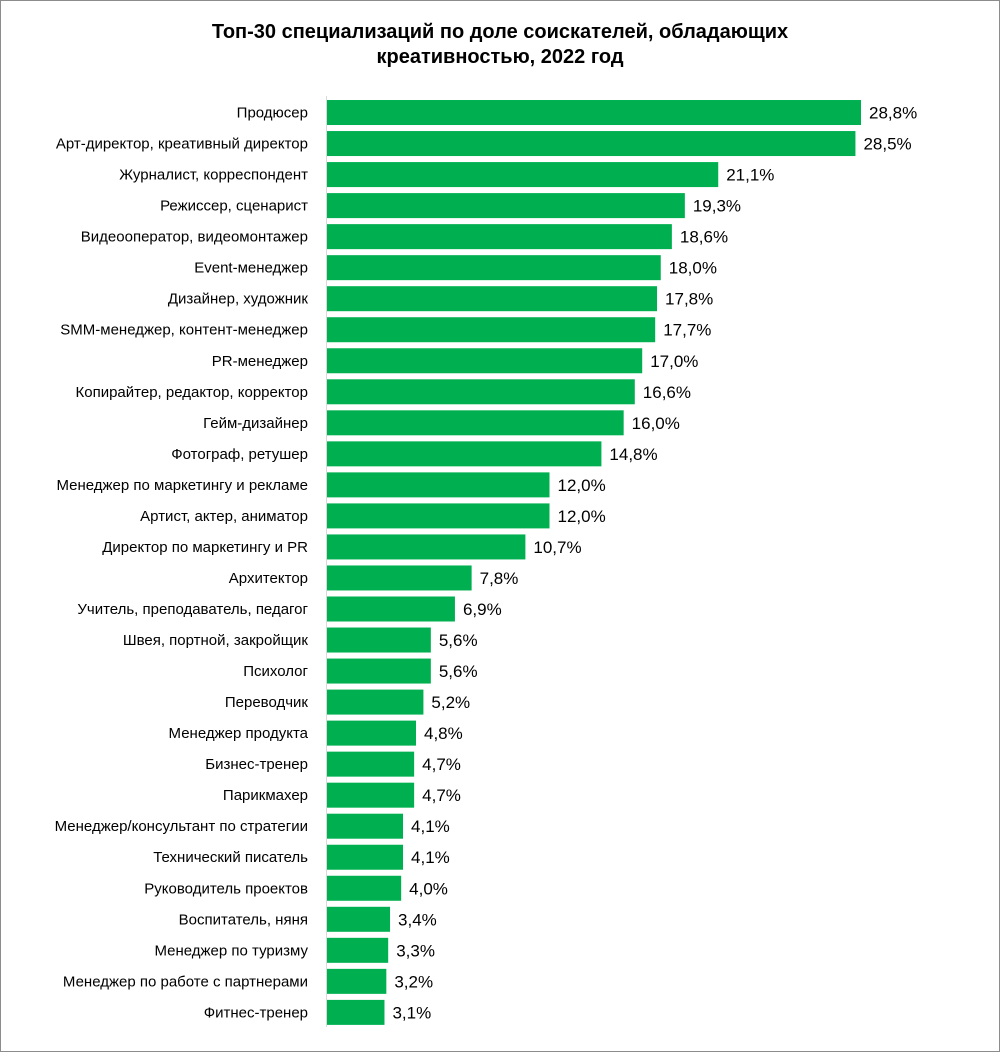  I want to click on category-label: Режиссер, сценарист, so click(234, 206).